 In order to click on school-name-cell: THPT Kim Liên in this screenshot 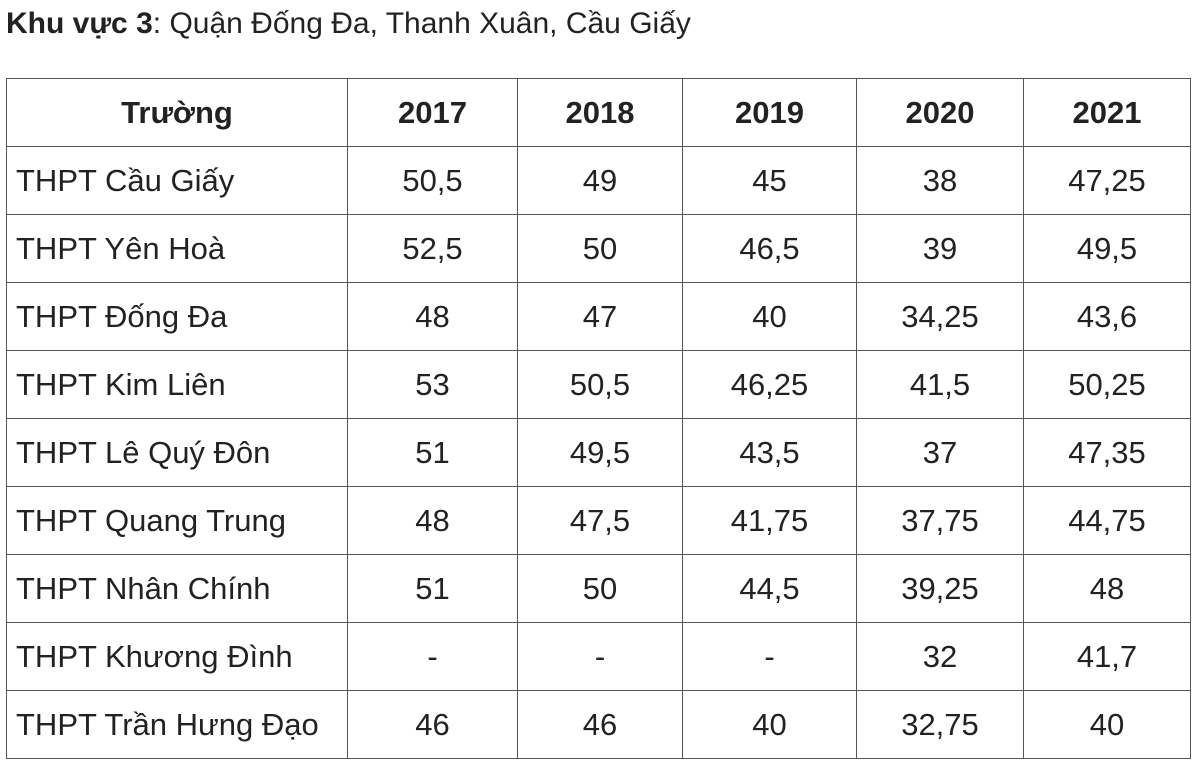, I will do `click(177, 384)`.